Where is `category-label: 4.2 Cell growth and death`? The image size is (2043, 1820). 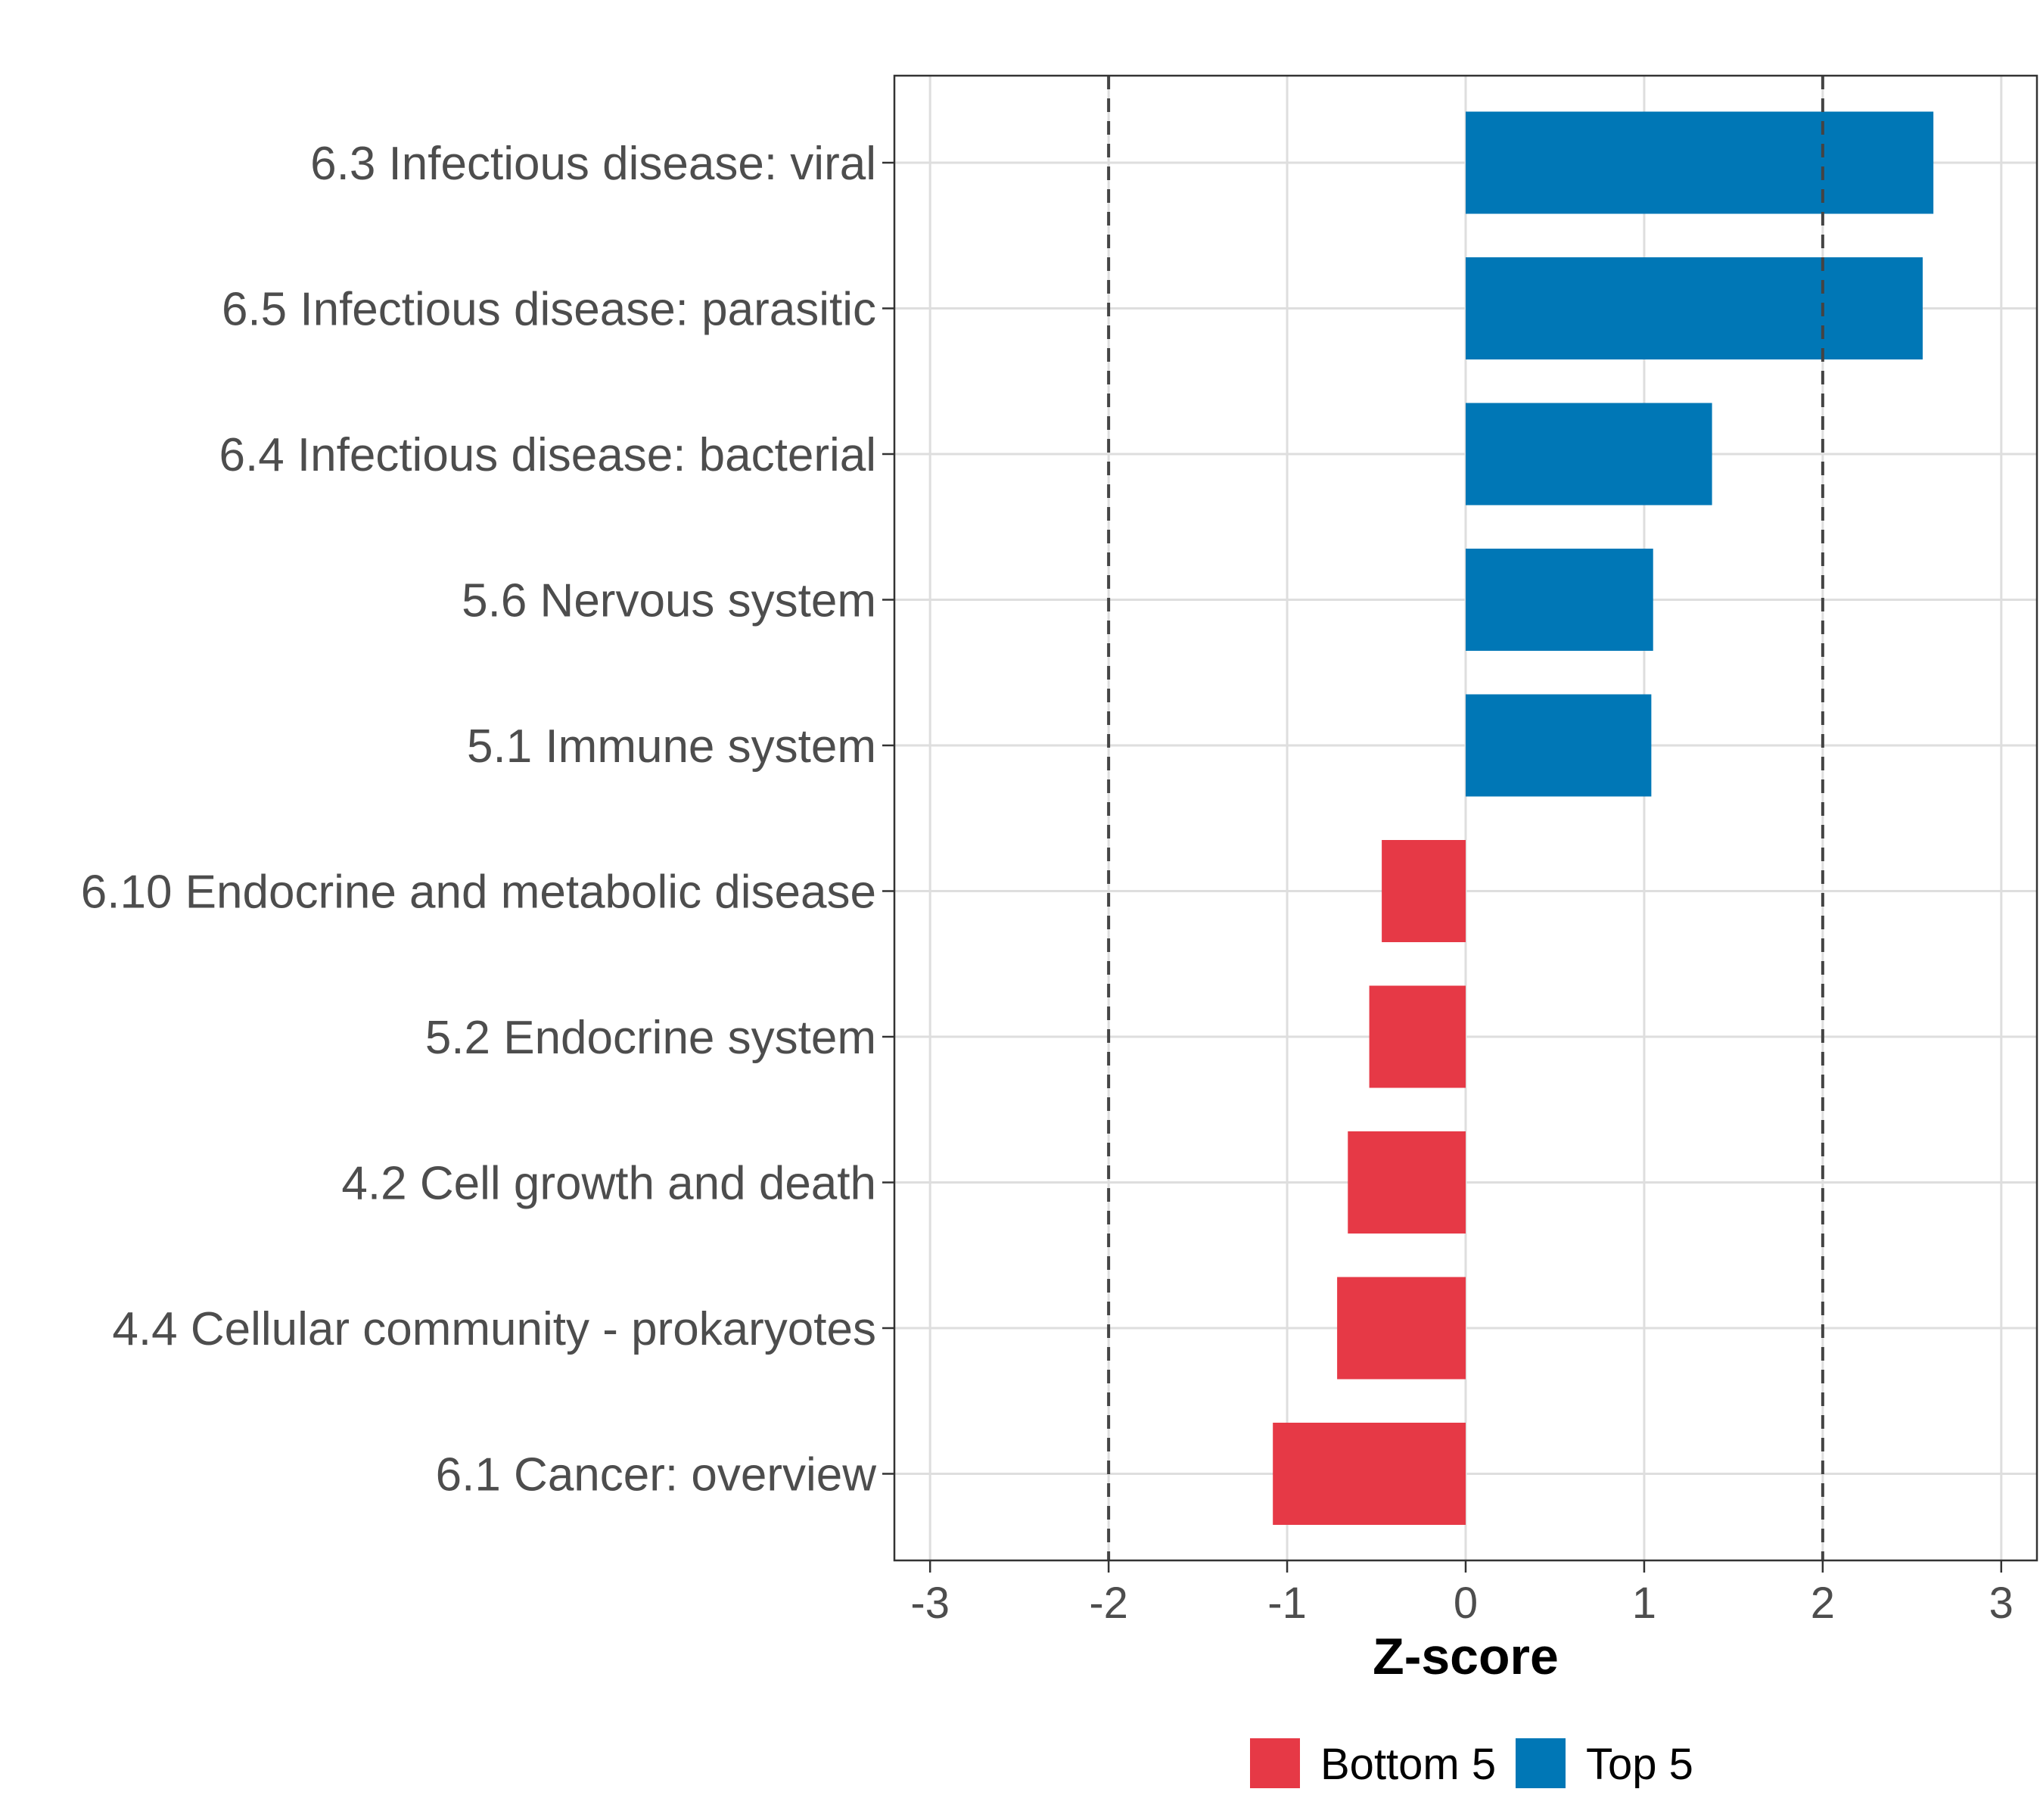
category-label: 4.2 Cell growth and death is located at coordinates (608, 1184).